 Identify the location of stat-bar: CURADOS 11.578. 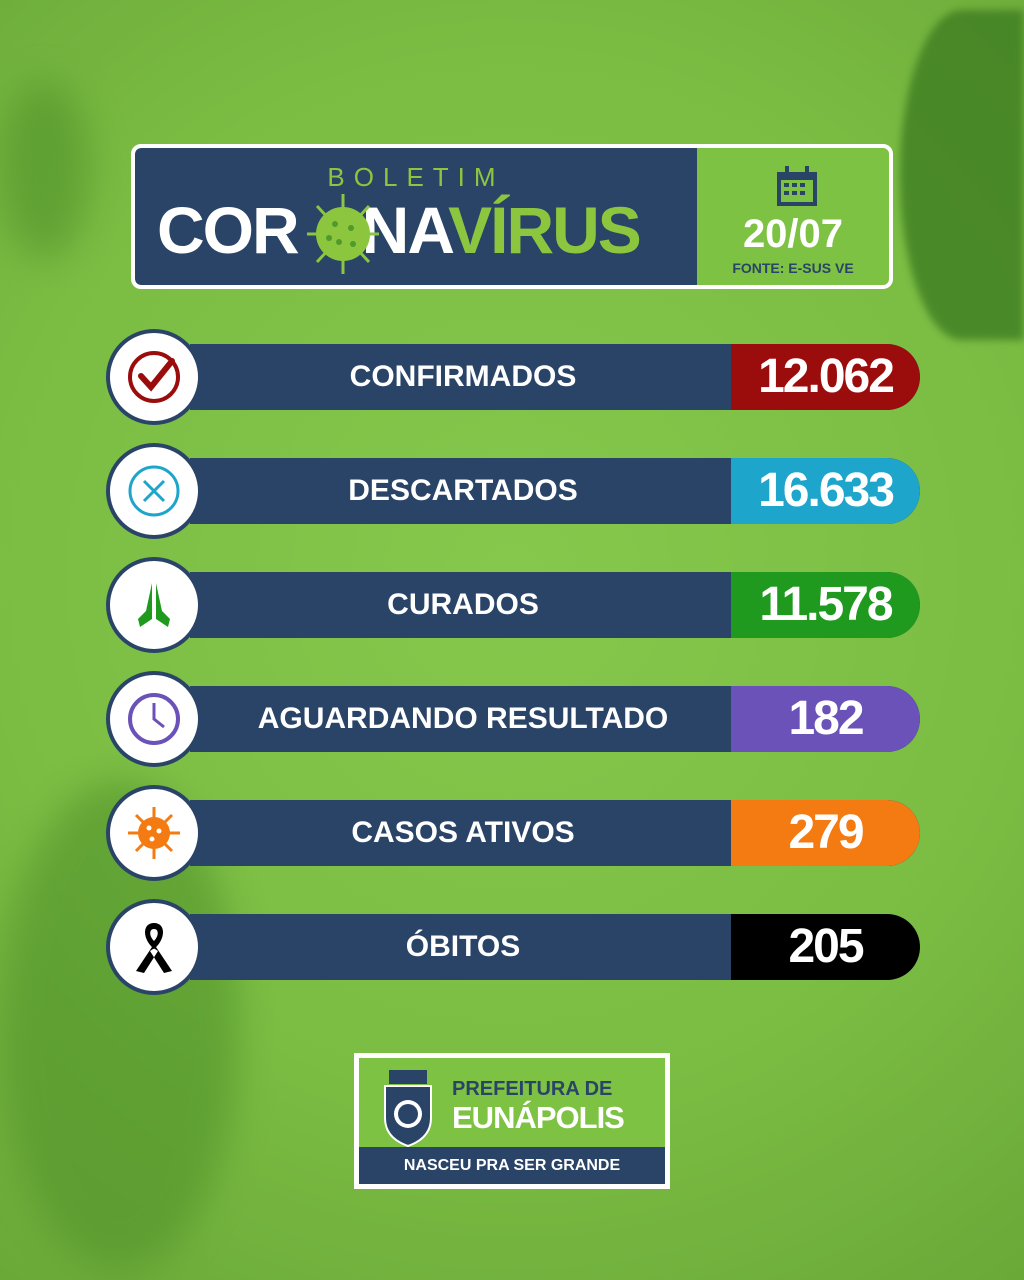
(555, 605).